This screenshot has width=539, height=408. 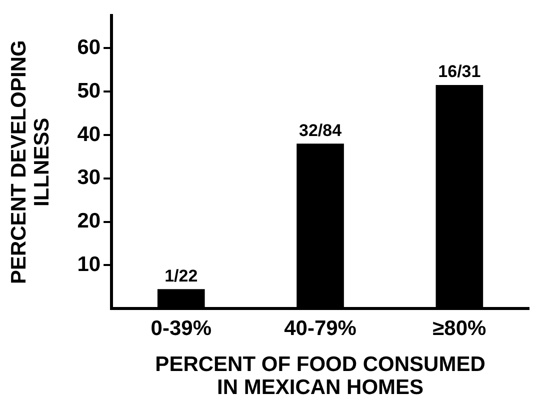 What do you see at coordinates (30, 162) in the screenshot?
I see `y-axis-title: PERCENT DEVELOPING ILLNESS` at bounding box center [30, 162].